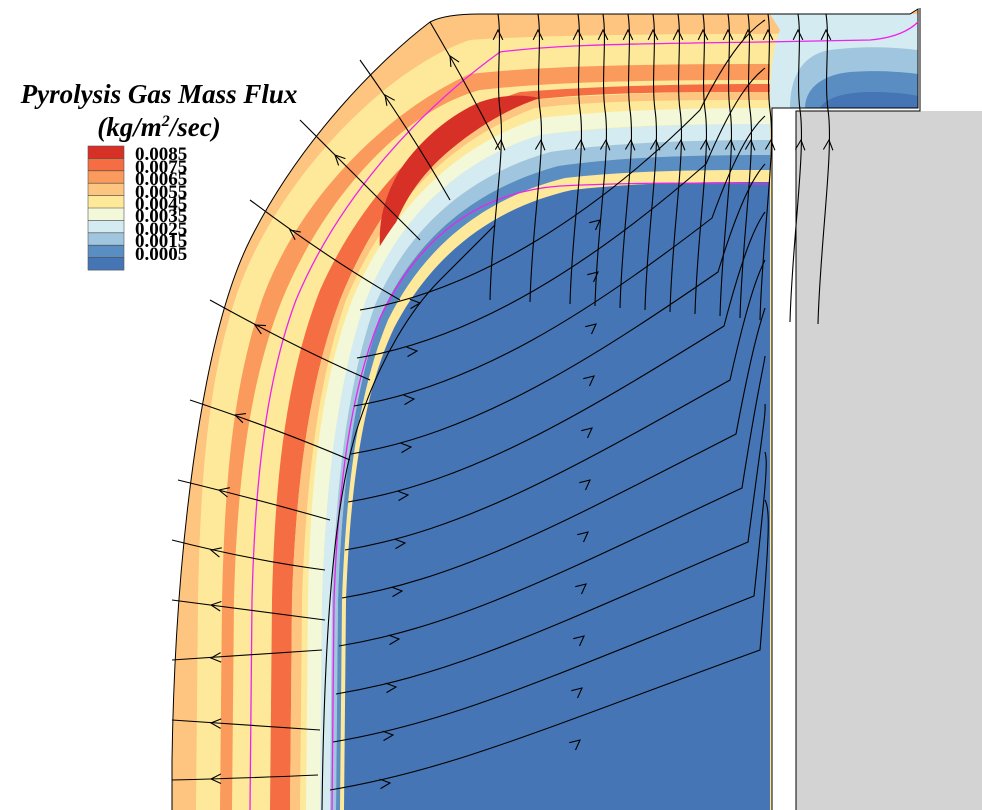 Image resolution: width=982 pixels, height=810 pixels. Describe the element at coordinates (161, 167) in the screenshot. I see `legend-label: 0.0075` at that location.